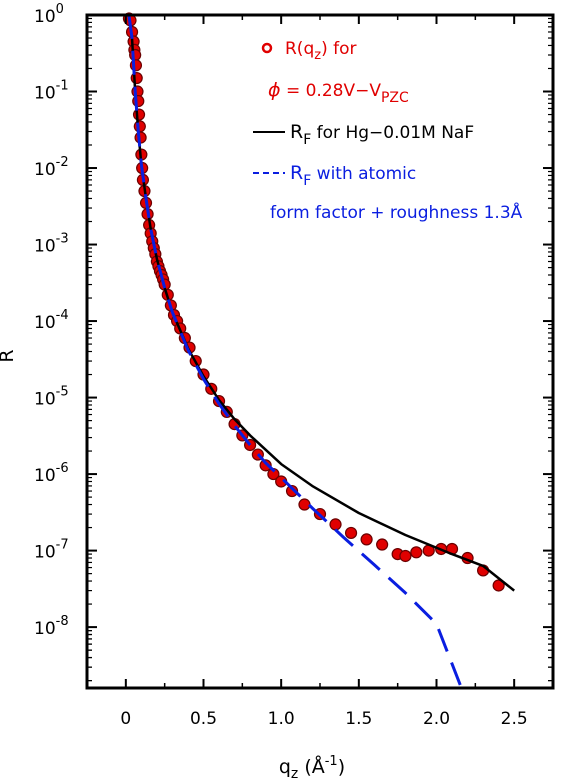 This screenshot has width=565, height=782. What do you see at coordinates (51, 397) in the screenshot?
I see `y-tick-label: 10⁻⁵` at bounding box center [51, 397].